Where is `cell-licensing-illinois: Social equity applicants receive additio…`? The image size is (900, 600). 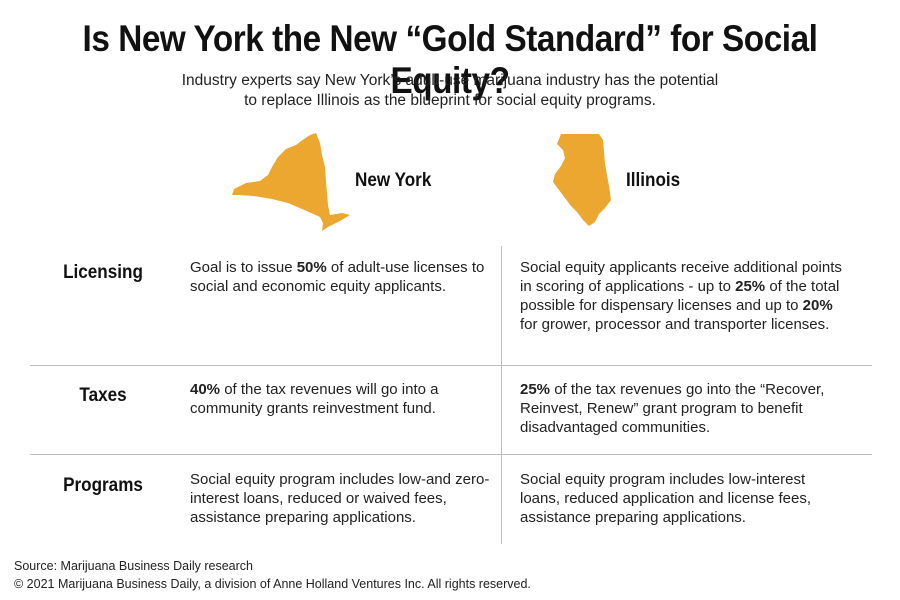 cell-licensing-illinois: Social equity applicants receive additio… is located at coordinates (681, 296).